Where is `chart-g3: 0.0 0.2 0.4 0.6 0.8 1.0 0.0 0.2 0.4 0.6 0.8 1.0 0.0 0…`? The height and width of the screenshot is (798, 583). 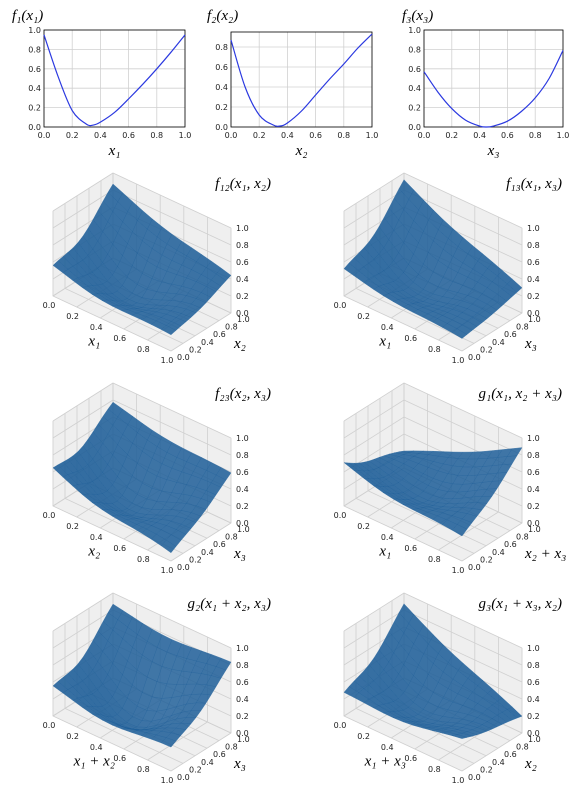 chart-g3: 0.0 0.2 0.4 0.6 0.8 1.0 0.0 0.2 0.4 0.6 0.8 1.0 0.0 0… is located at coordinates (437, 690).